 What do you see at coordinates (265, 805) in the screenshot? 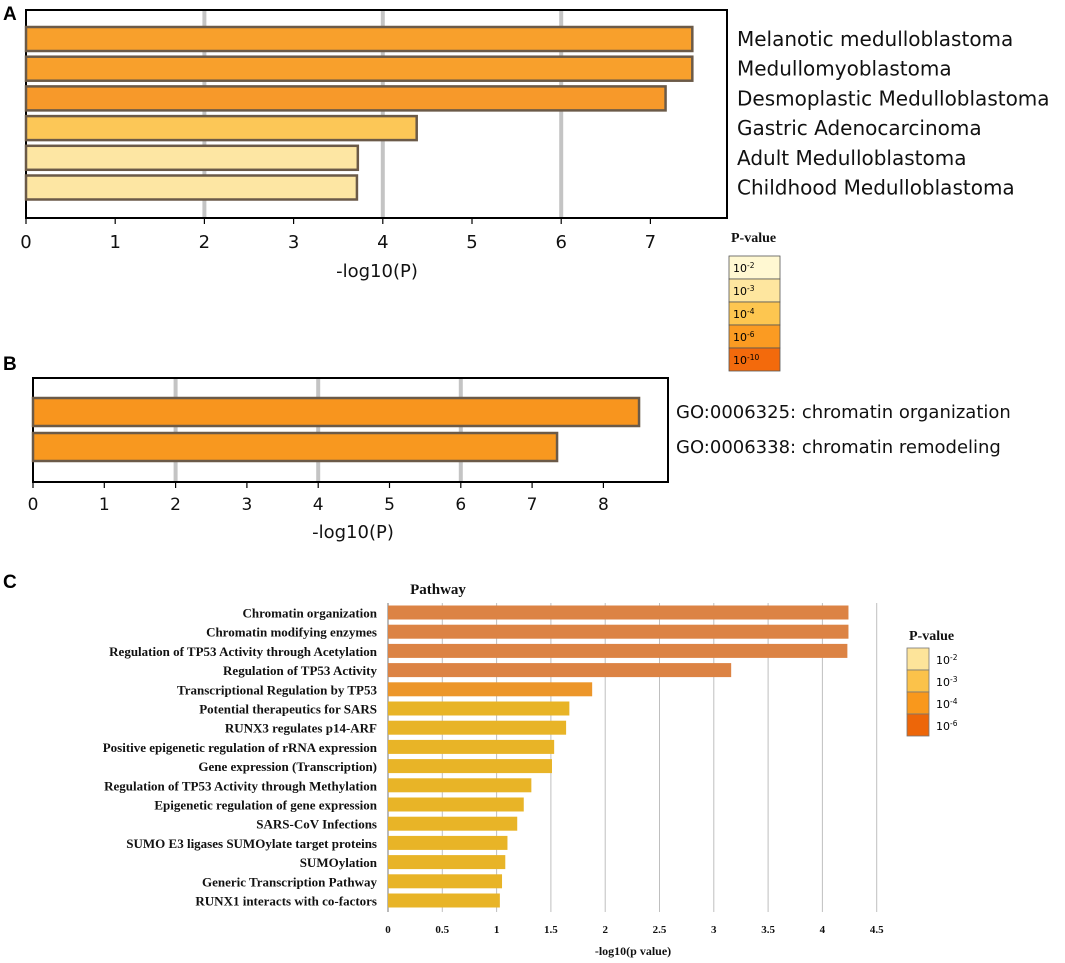
I see `category-label: Epigenetic regulation of gene expression` at bounding box center [265, 805].